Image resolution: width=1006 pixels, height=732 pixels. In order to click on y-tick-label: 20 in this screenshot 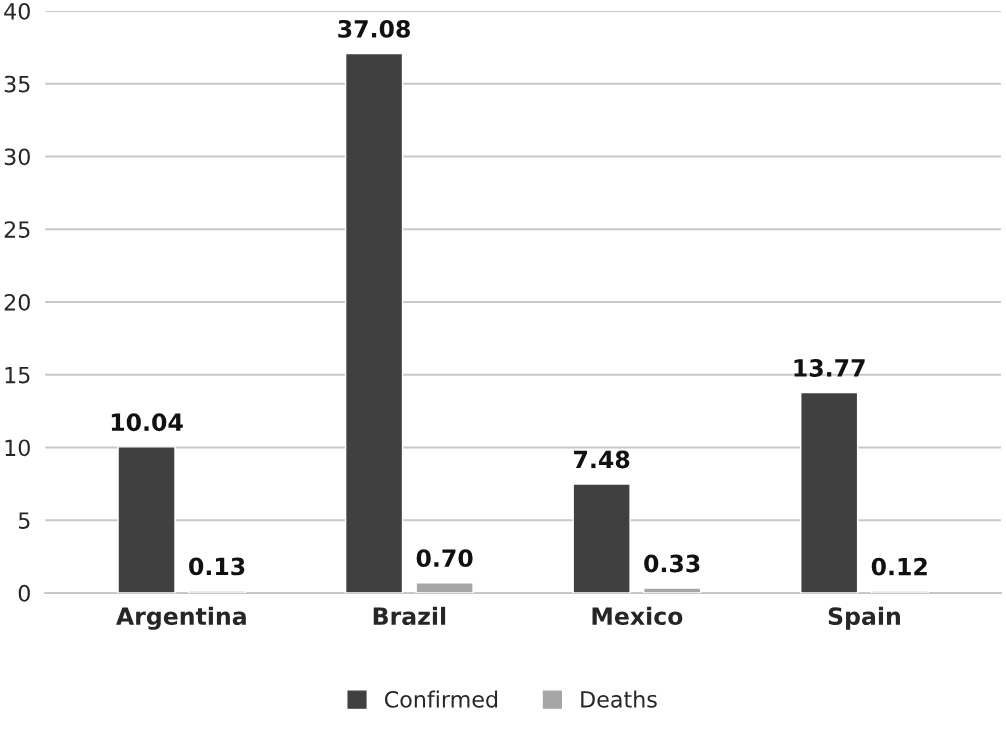, I will do `click(17, 302)`.